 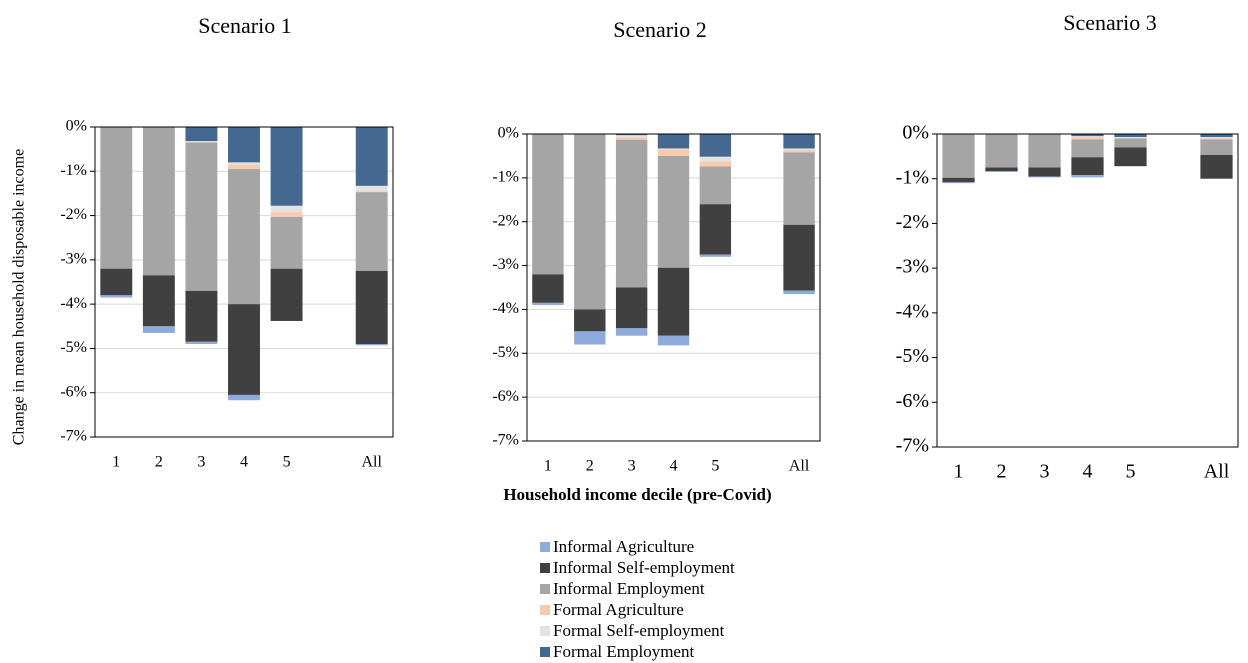 What do you see at coordinates (629, 588) in the screenshot?
I see `legend-label: Informal Employment` at bounding box center [629, 588].